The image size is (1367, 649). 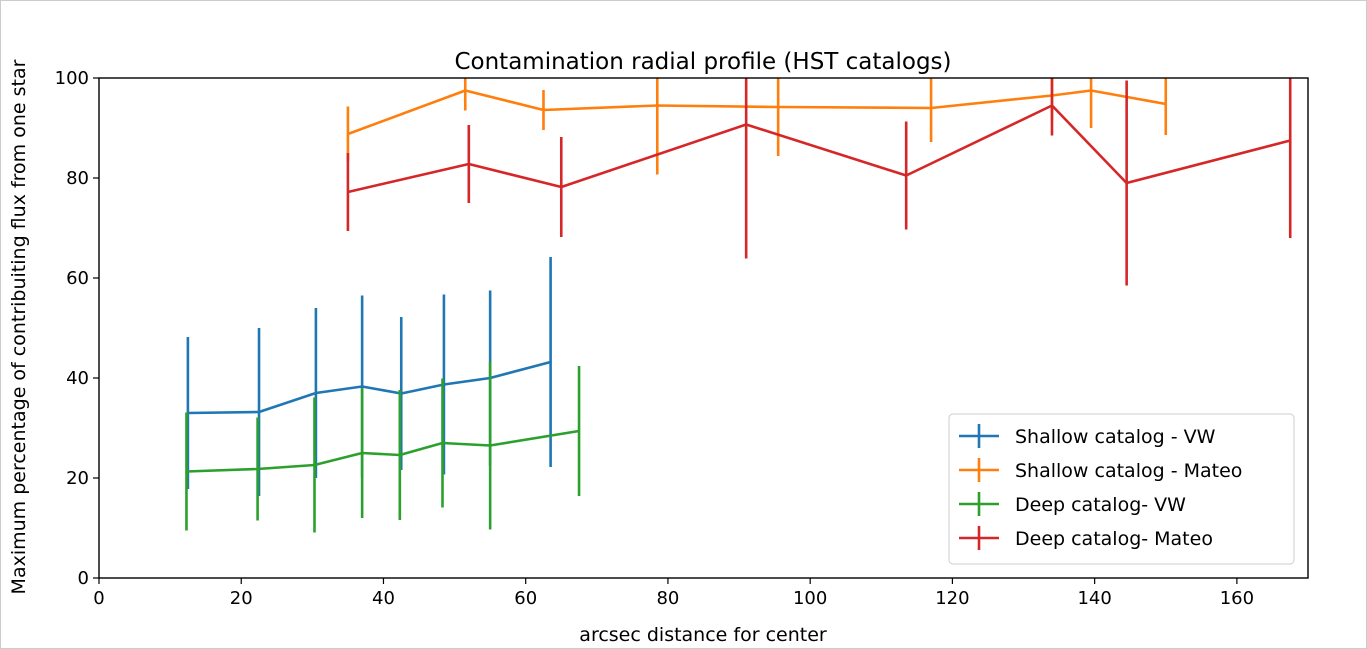 What do you see at coordinates (72, 78) in the screenshot?
I see `y-tick-label: 100` at bounding box center [72, 78].